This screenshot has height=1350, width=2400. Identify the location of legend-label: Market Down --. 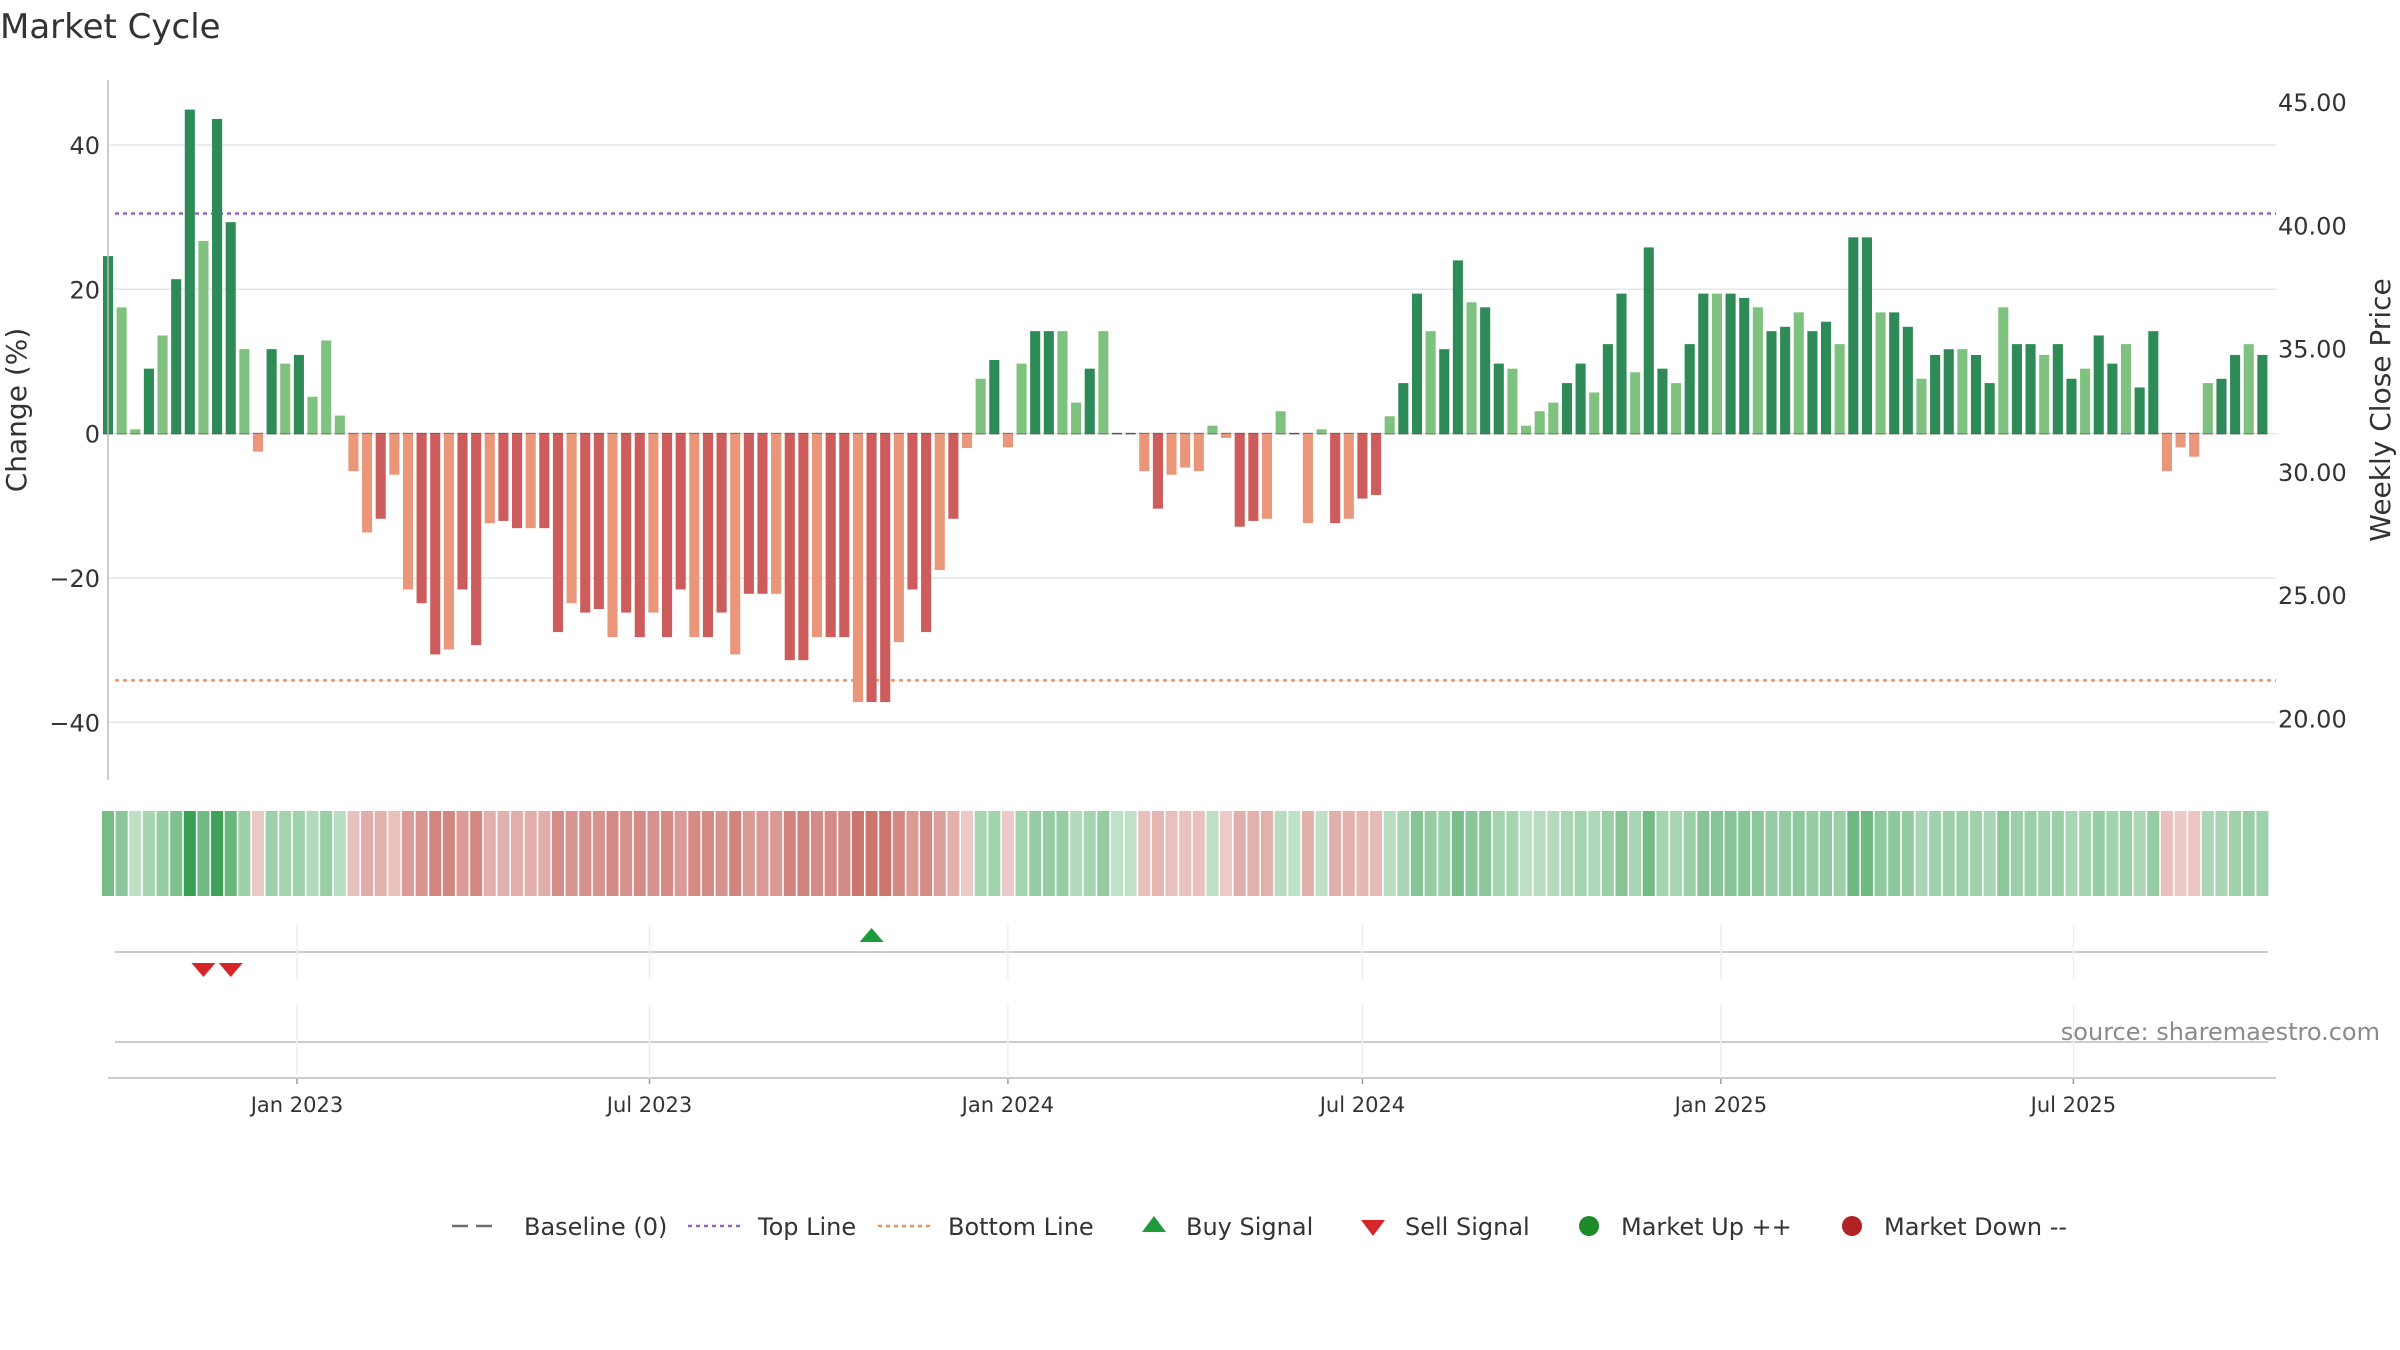
(1975, 1227).